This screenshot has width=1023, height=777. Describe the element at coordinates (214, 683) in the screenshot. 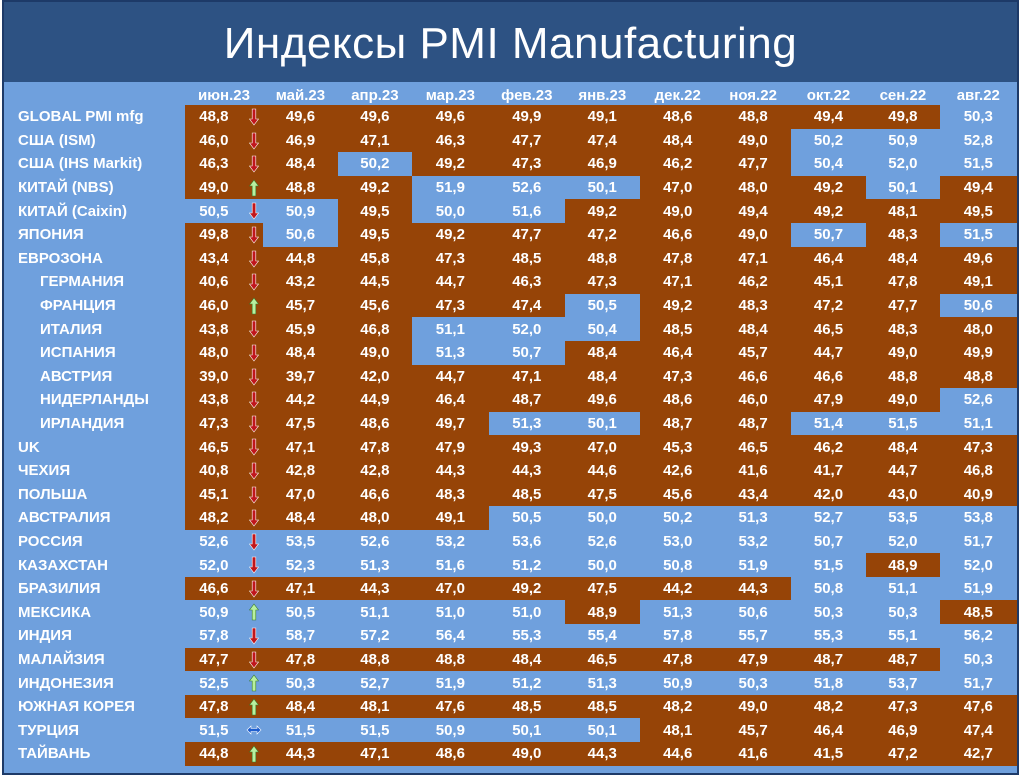

I see `cell-value: 52,5` at that location.